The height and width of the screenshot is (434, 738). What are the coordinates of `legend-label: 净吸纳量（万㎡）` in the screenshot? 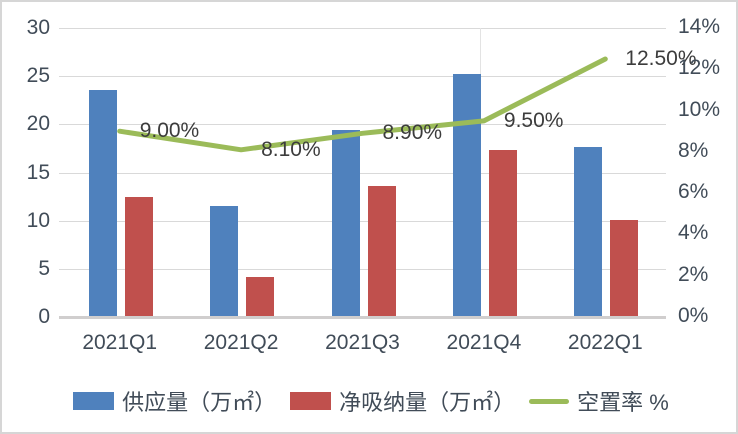 It's located at (427, 402).